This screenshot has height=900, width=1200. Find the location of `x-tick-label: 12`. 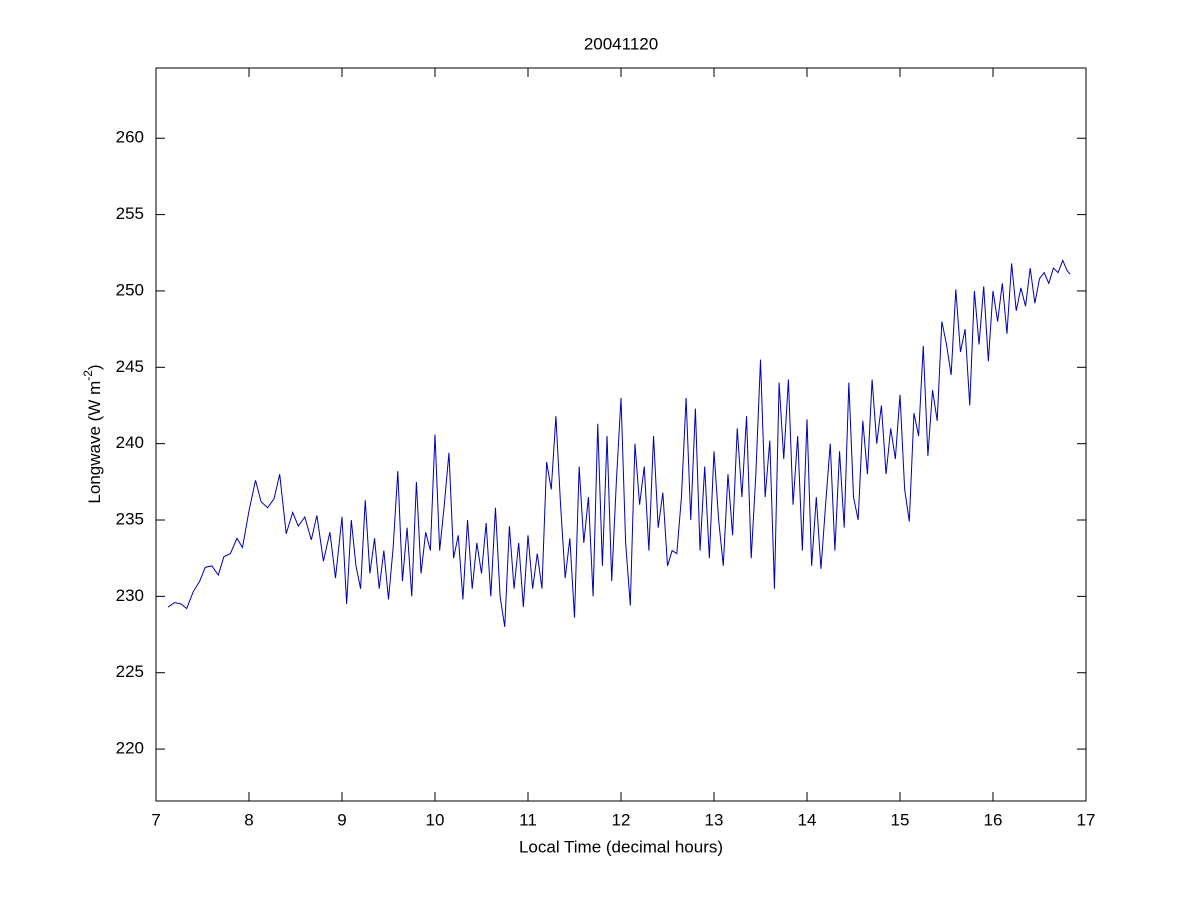

x-tick-label: 12 is located at coordinates (621, 819).